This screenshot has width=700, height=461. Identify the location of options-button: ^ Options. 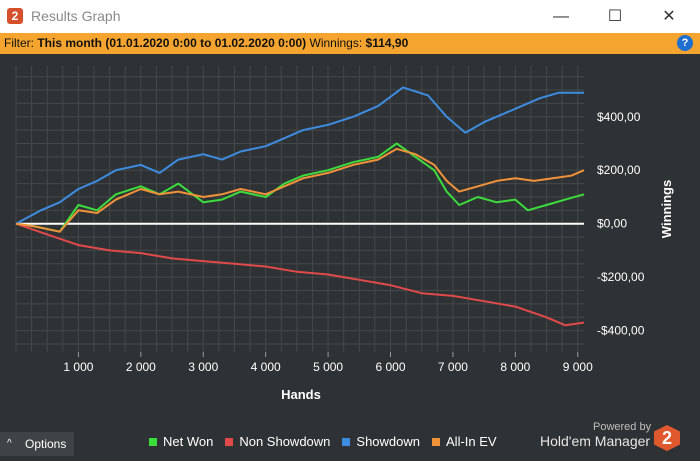
(37, 444).